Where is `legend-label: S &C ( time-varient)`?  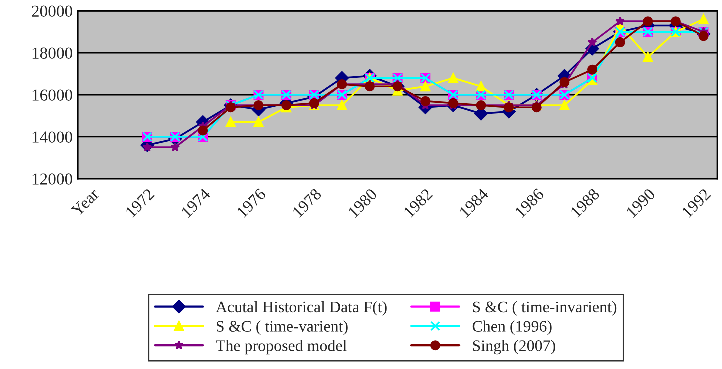 legend-label: S &C ( time-varient) is located at coordinates (282, 328).